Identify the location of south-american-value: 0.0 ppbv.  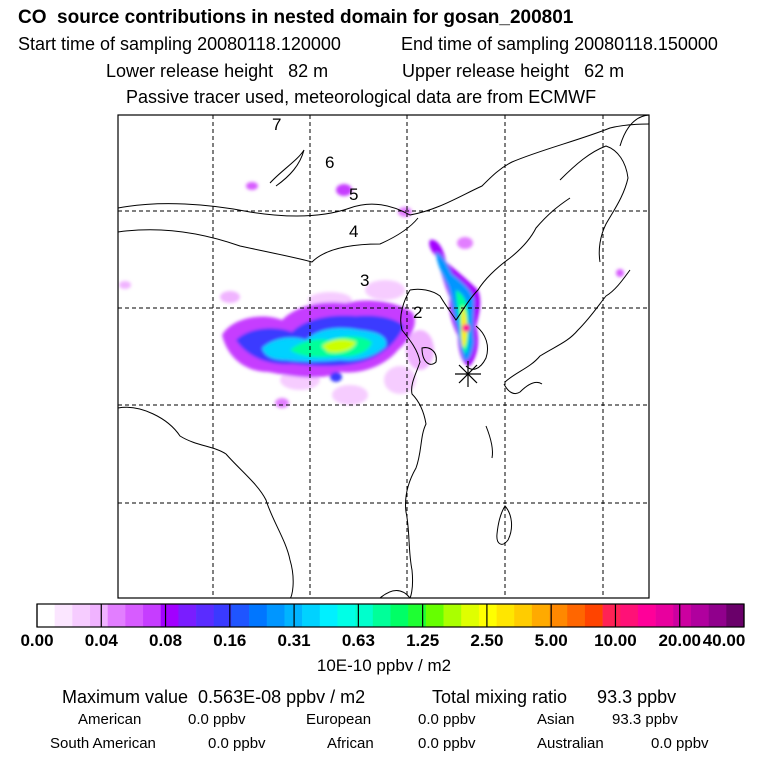
(237, 743).